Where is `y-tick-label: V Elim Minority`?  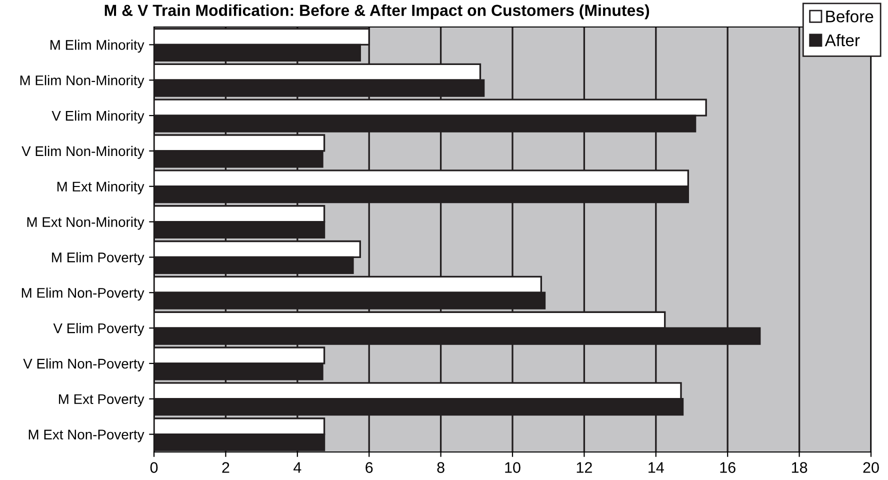
y-tick-label: V Elim Minority is located at coordinates (98, 117).